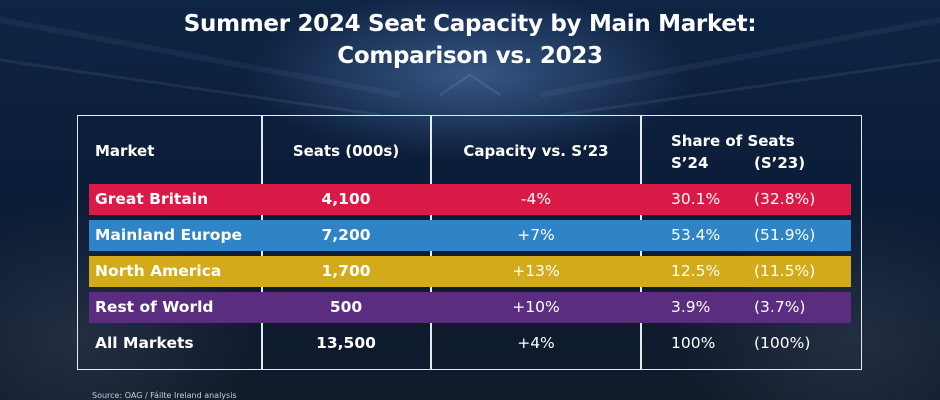 The image size is (940, 400). I want to click on cell-market: Rest of World, so click(154, 307).